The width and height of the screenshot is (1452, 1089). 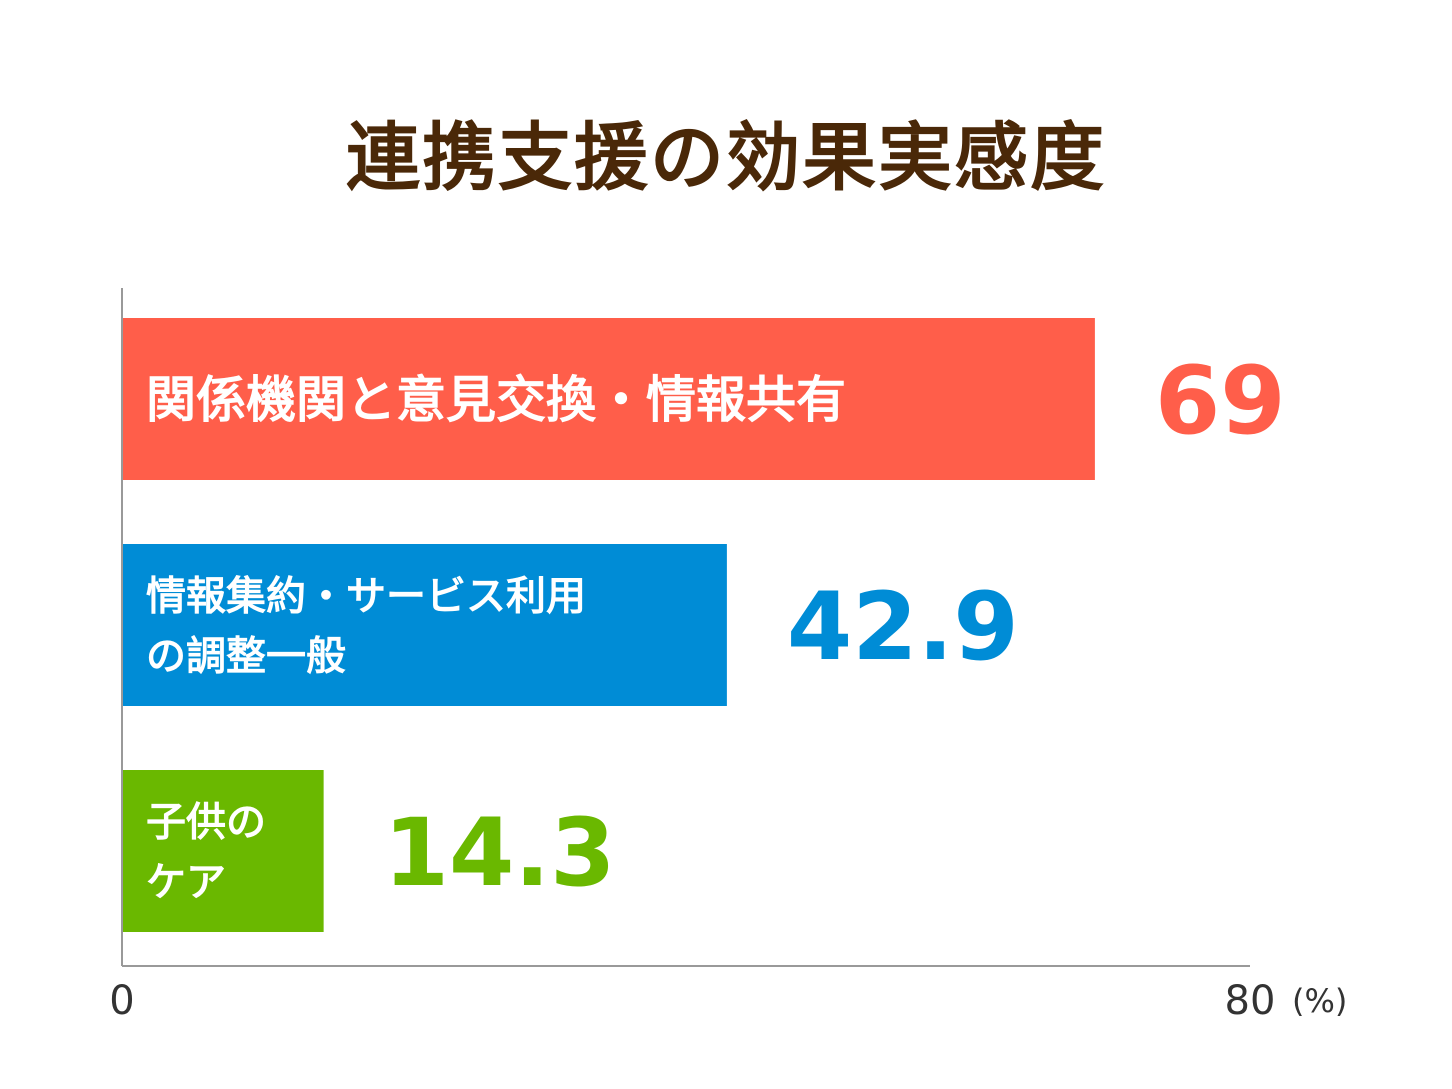 I want to click on data-label: 42.9, so click(x=903, y=627).